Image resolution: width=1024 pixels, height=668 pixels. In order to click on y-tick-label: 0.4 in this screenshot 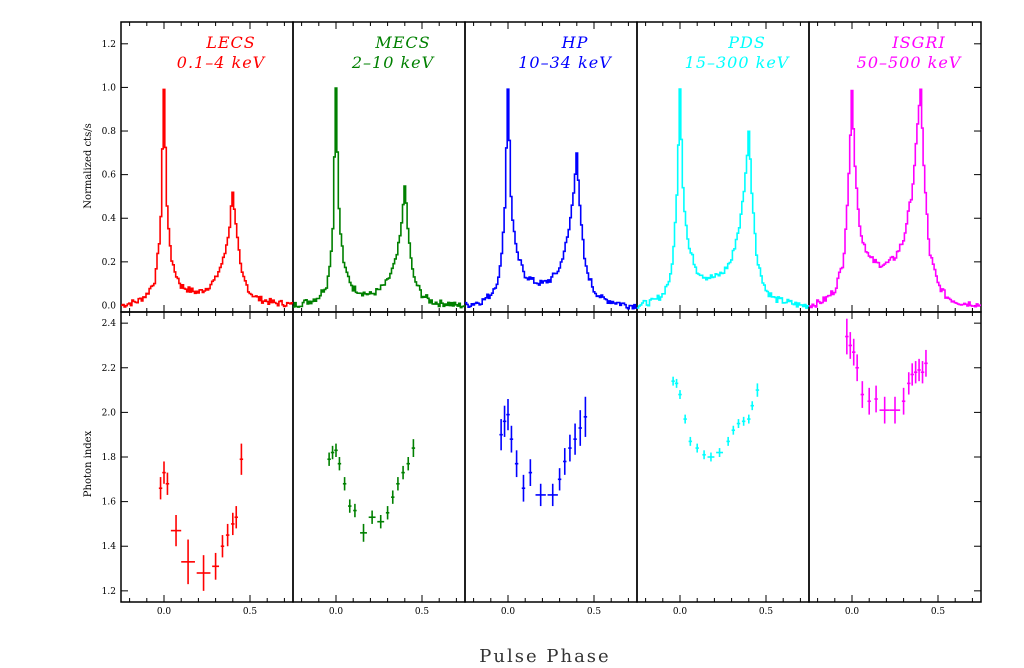, I will do `click(109, 219)`.